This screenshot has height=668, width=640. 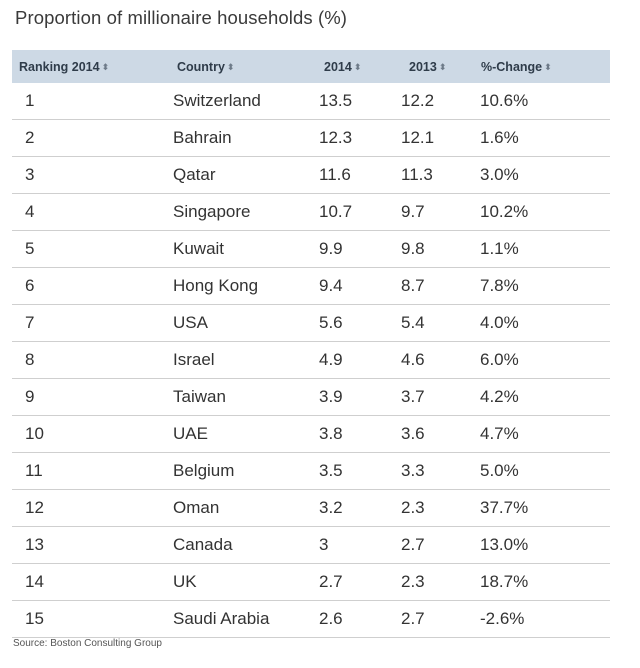 I want to click on rank-cell: 10, so click(x=91, y=434).